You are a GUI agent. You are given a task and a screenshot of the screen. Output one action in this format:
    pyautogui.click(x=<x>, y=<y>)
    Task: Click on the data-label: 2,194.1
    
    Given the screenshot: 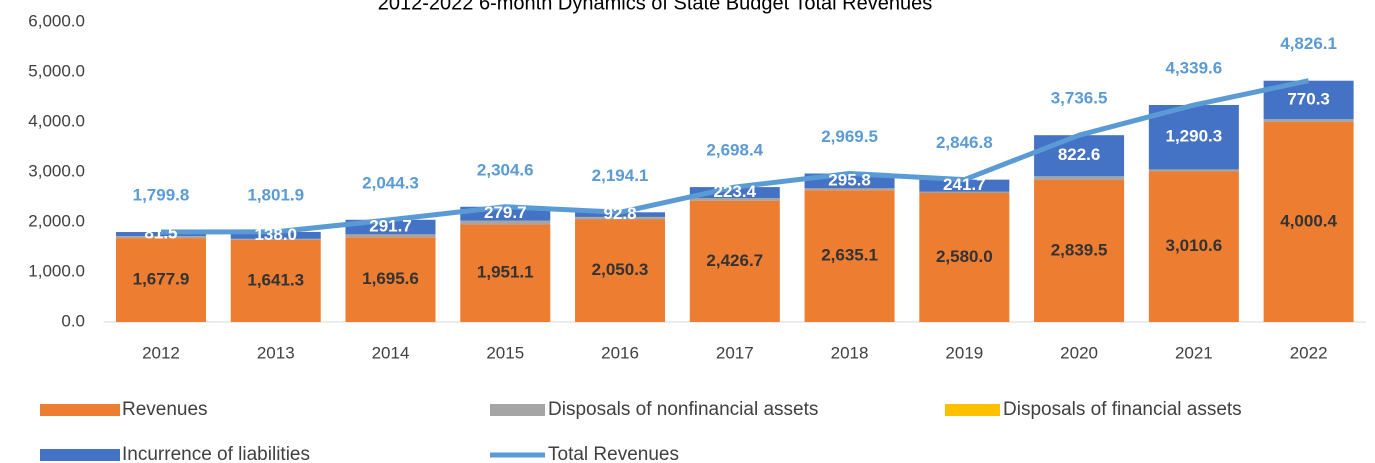 What is the action you would take?
    pyautogui.click(x=620, y=175)
    